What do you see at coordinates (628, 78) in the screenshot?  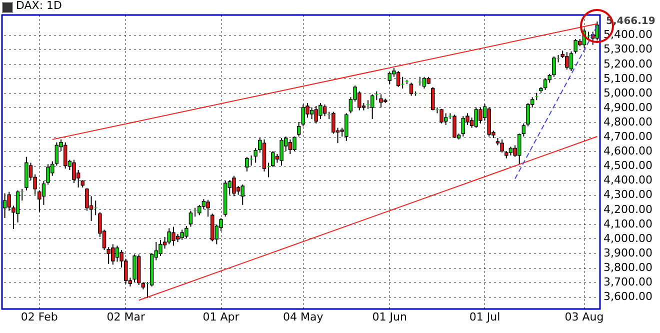 I see `y-tick-label: 5,100.00` at bounding box center [628, 78].